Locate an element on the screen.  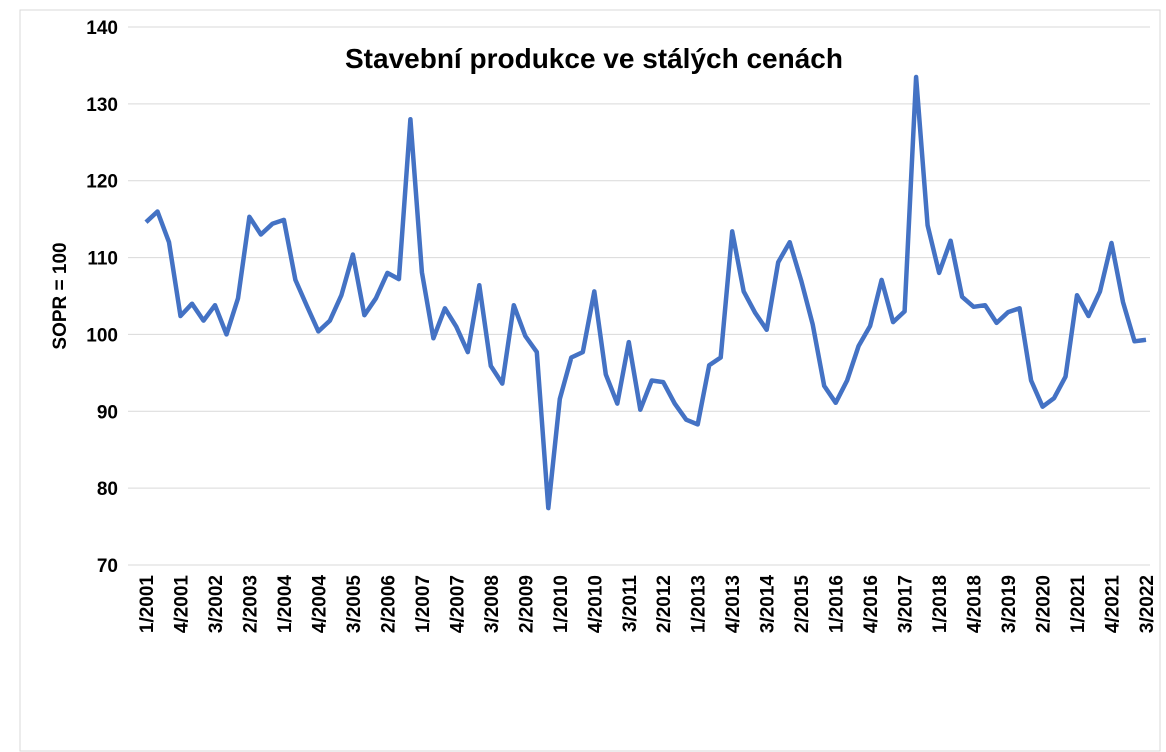
y-axis-label: SOPR = 100 is located at coordinates (60, 295).